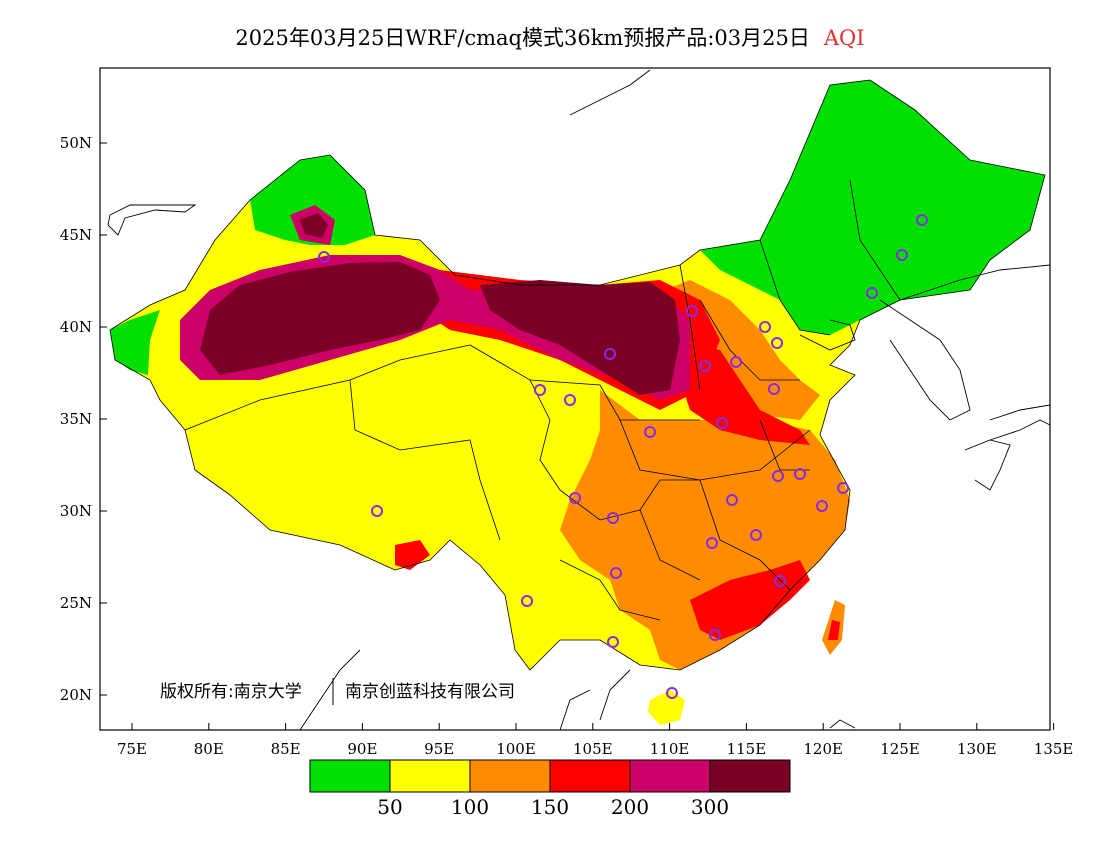 The image size is (1100, 850). I want to click on copyright-text-2: 南京创蓝科技有限公司, so click(430, 692).